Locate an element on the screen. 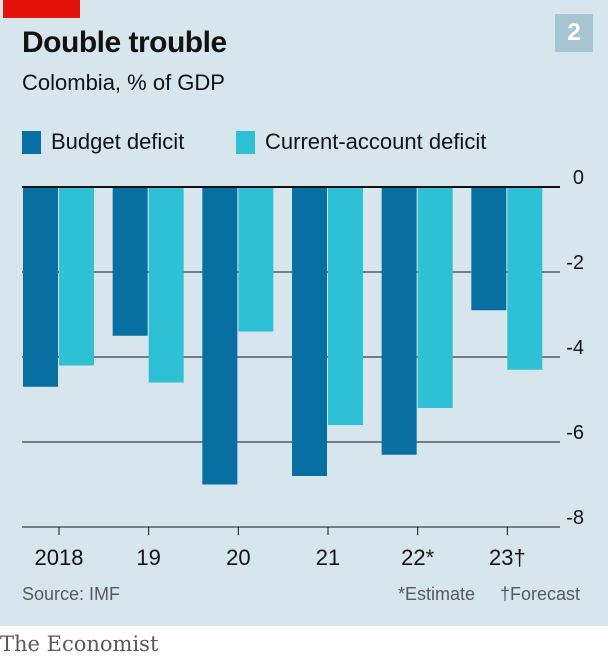 Image resolution: width=608 pixels, height=662 pixels. x-tick-label: 22* is located at coordinates (417, 557).